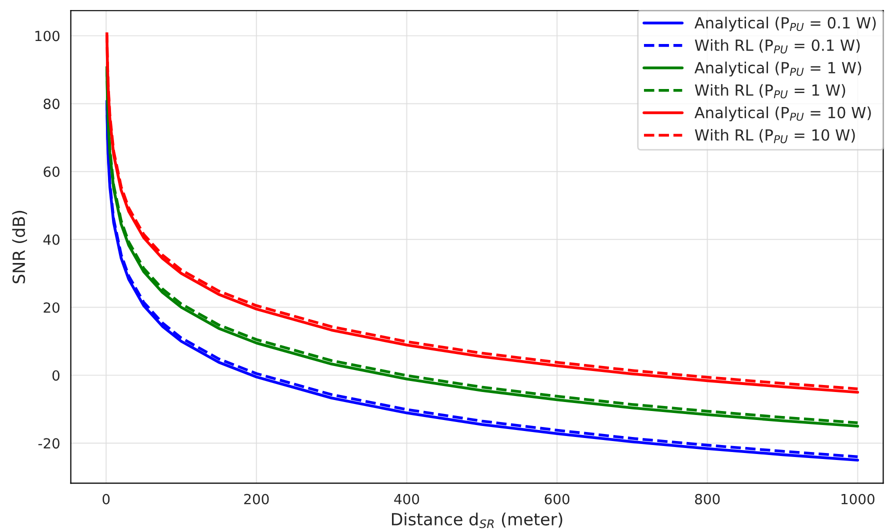  Describe the element at coordinates (778, 69) in the screenshot. I see `legend-label: Analytical (P$_{PU}$ = 1 W)` at that location.